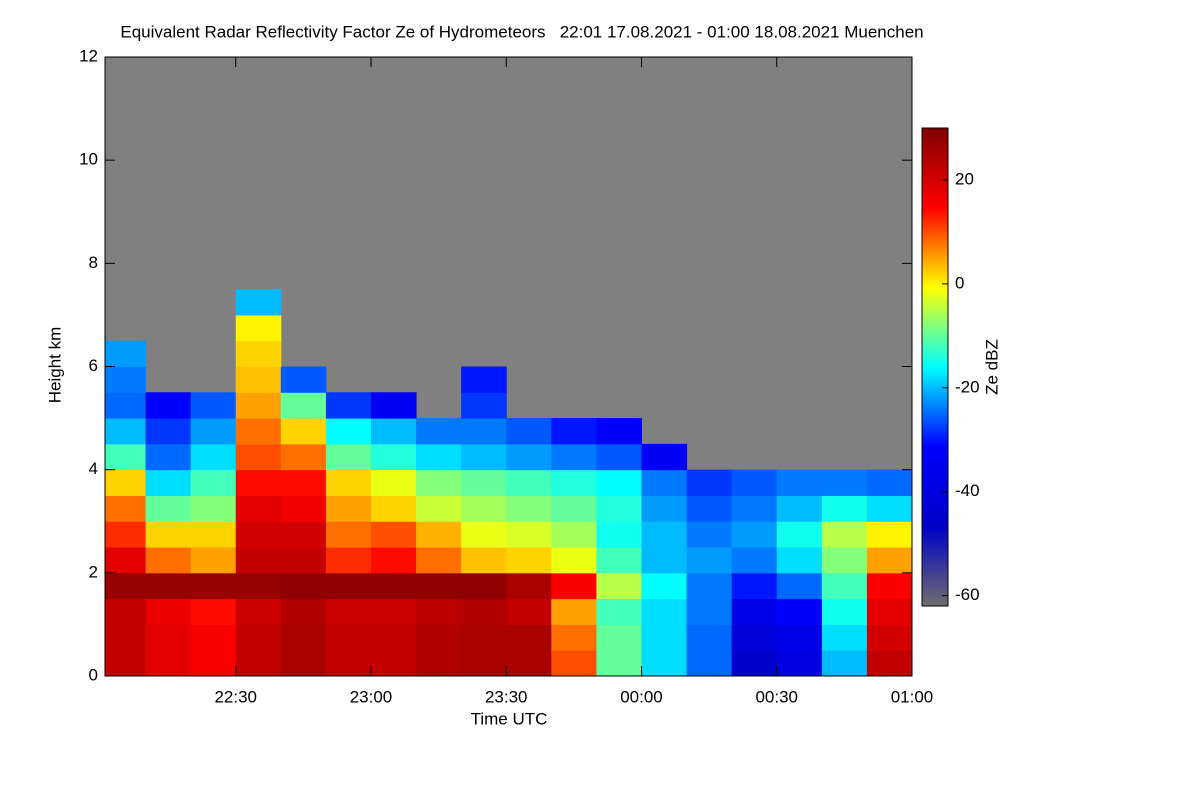  What do you see at coordinates (991, 367) in the screenshot?
I see `colorbar-label: Ze dBZ` at bounding box center [991, 367].